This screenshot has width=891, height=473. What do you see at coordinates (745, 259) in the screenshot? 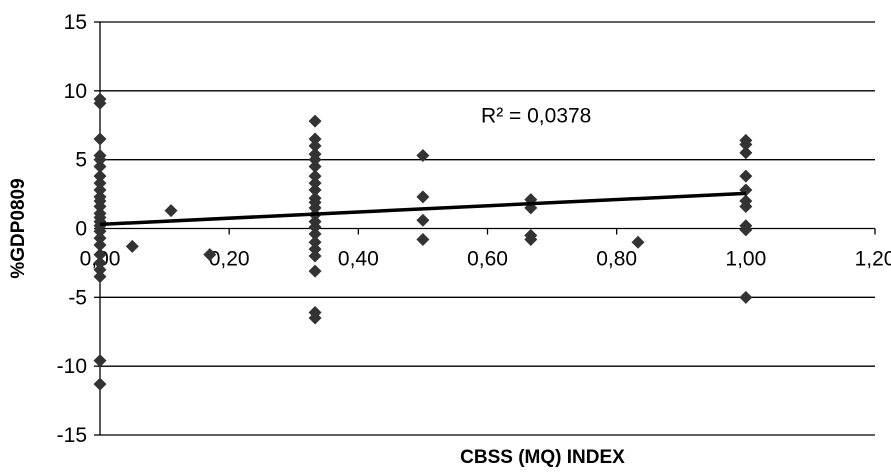
I see `x-tick-label: 1,00` at bounding box center [745, 259].